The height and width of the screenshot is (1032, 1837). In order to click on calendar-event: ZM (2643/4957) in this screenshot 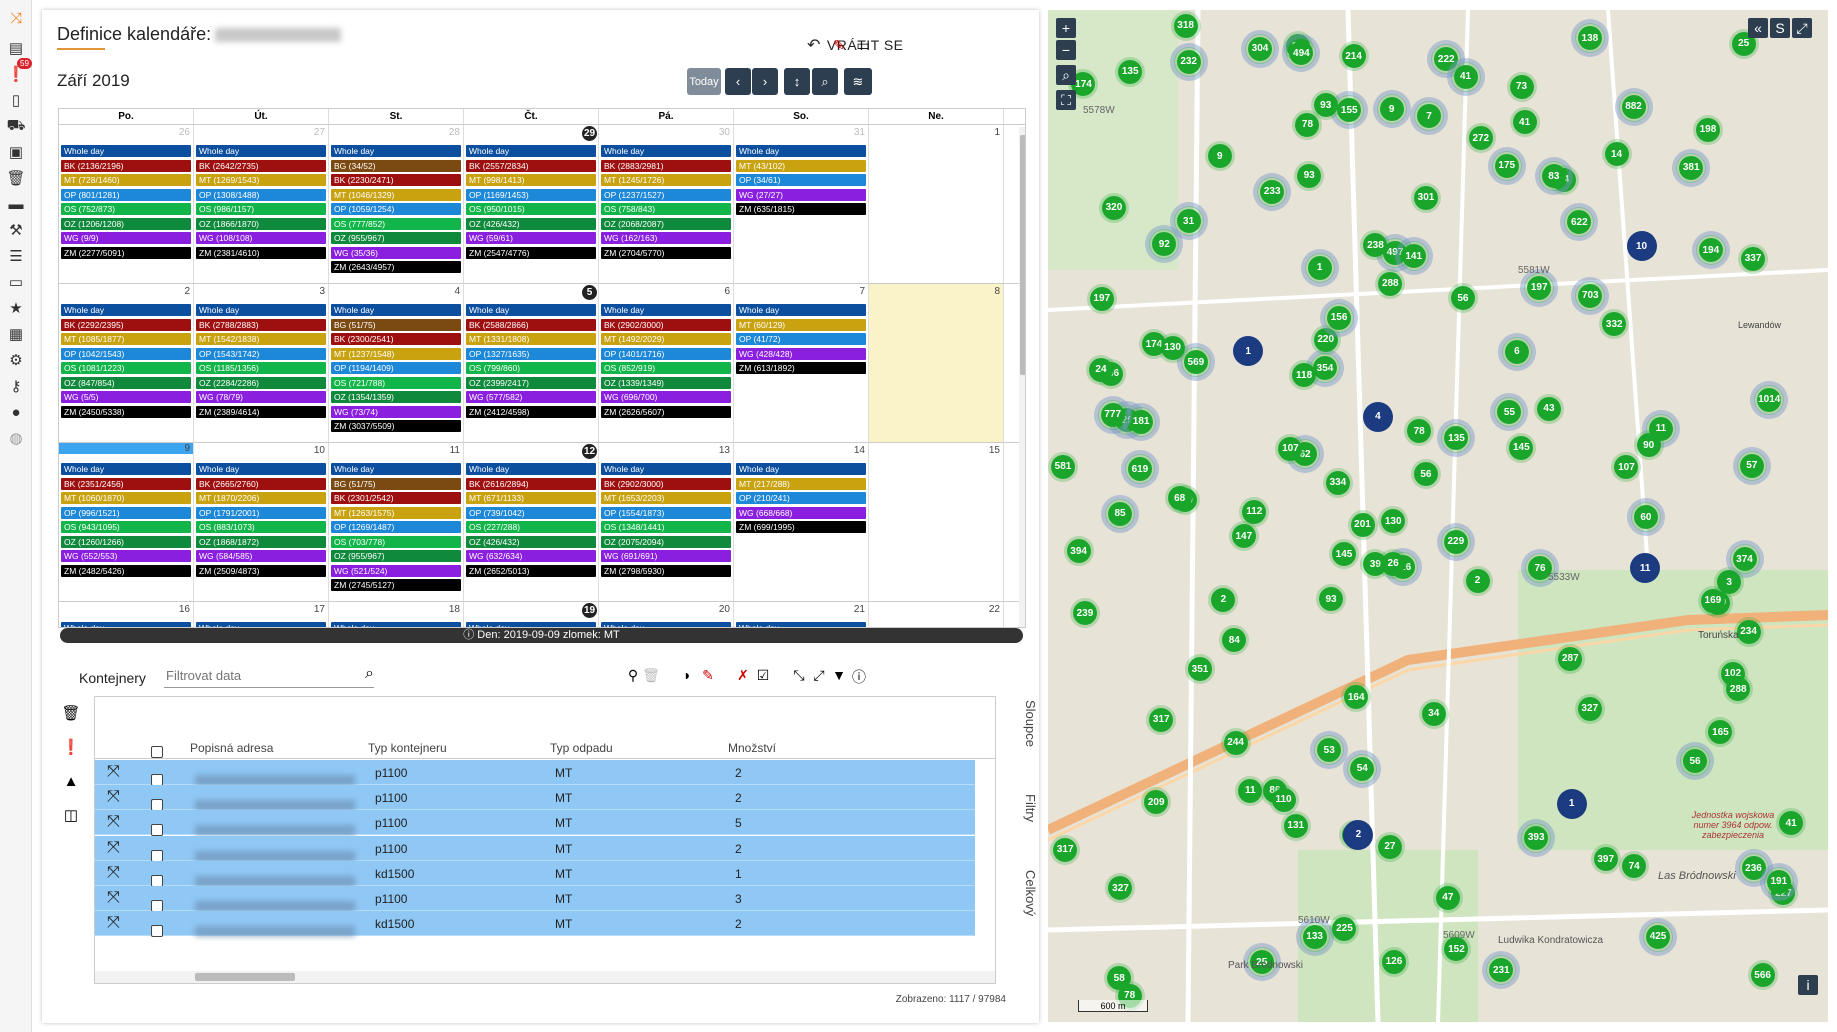, I will do `click(396, 267)`.